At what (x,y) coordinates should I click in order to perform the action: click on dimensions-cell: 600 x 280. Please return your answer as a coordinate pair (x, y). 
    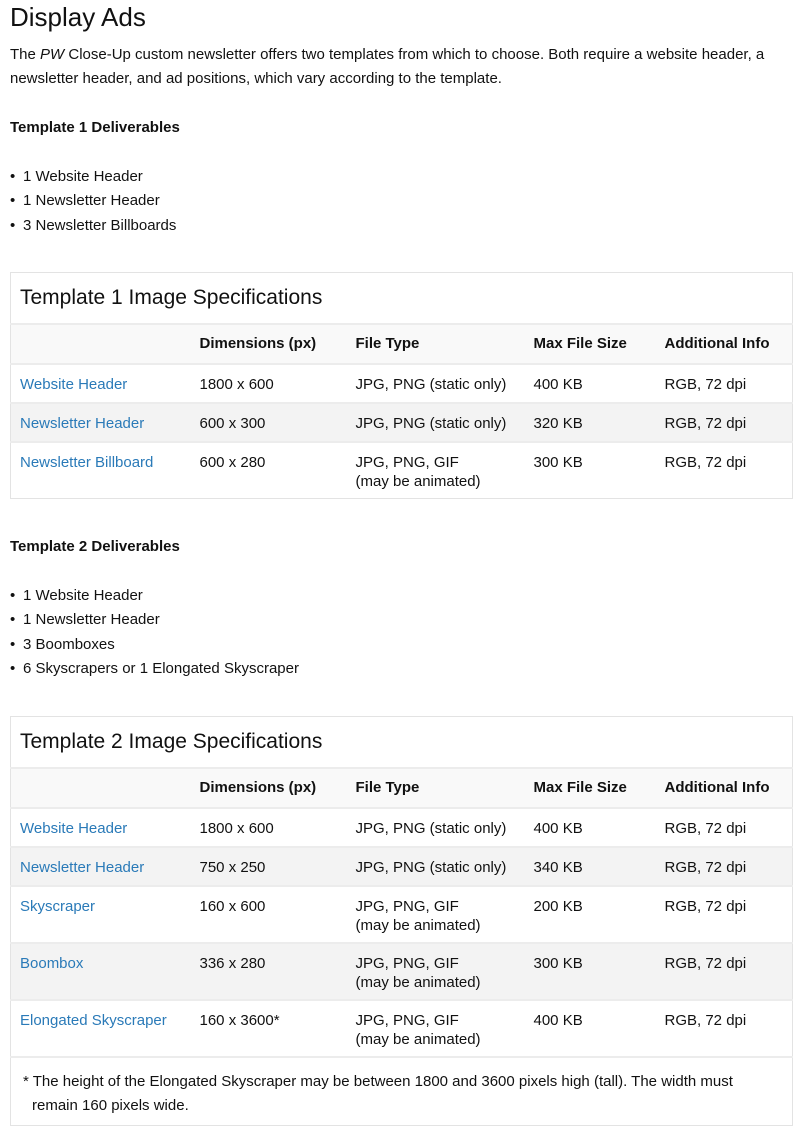
    Looking at the image, I should click on (268, 469).